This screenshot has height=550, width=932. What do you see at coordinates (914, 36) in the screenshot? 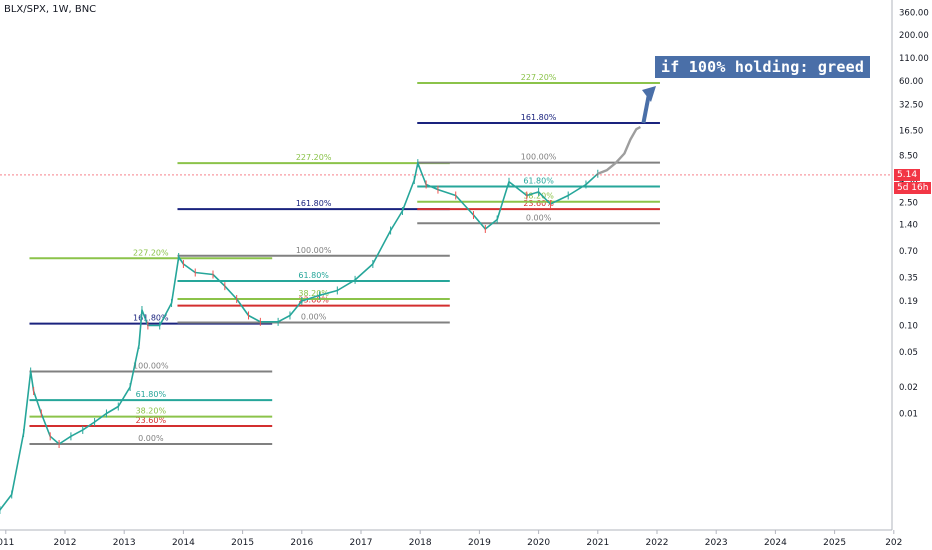
I see `price-tick-label: 200.00` at bounding box center [914, 36].